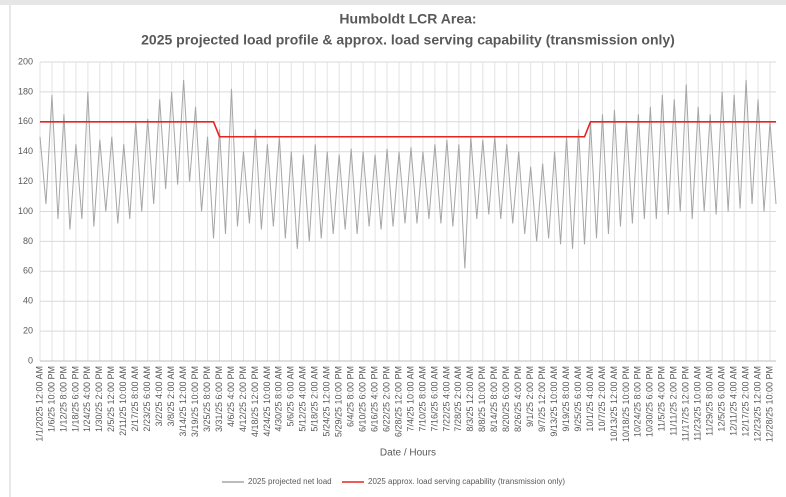 The image size is (786, 497). Describe the element at coordinates (590, 399) in the screenshot. I see `x-tick-label: 10/1/25 4:00 AM` at that location.